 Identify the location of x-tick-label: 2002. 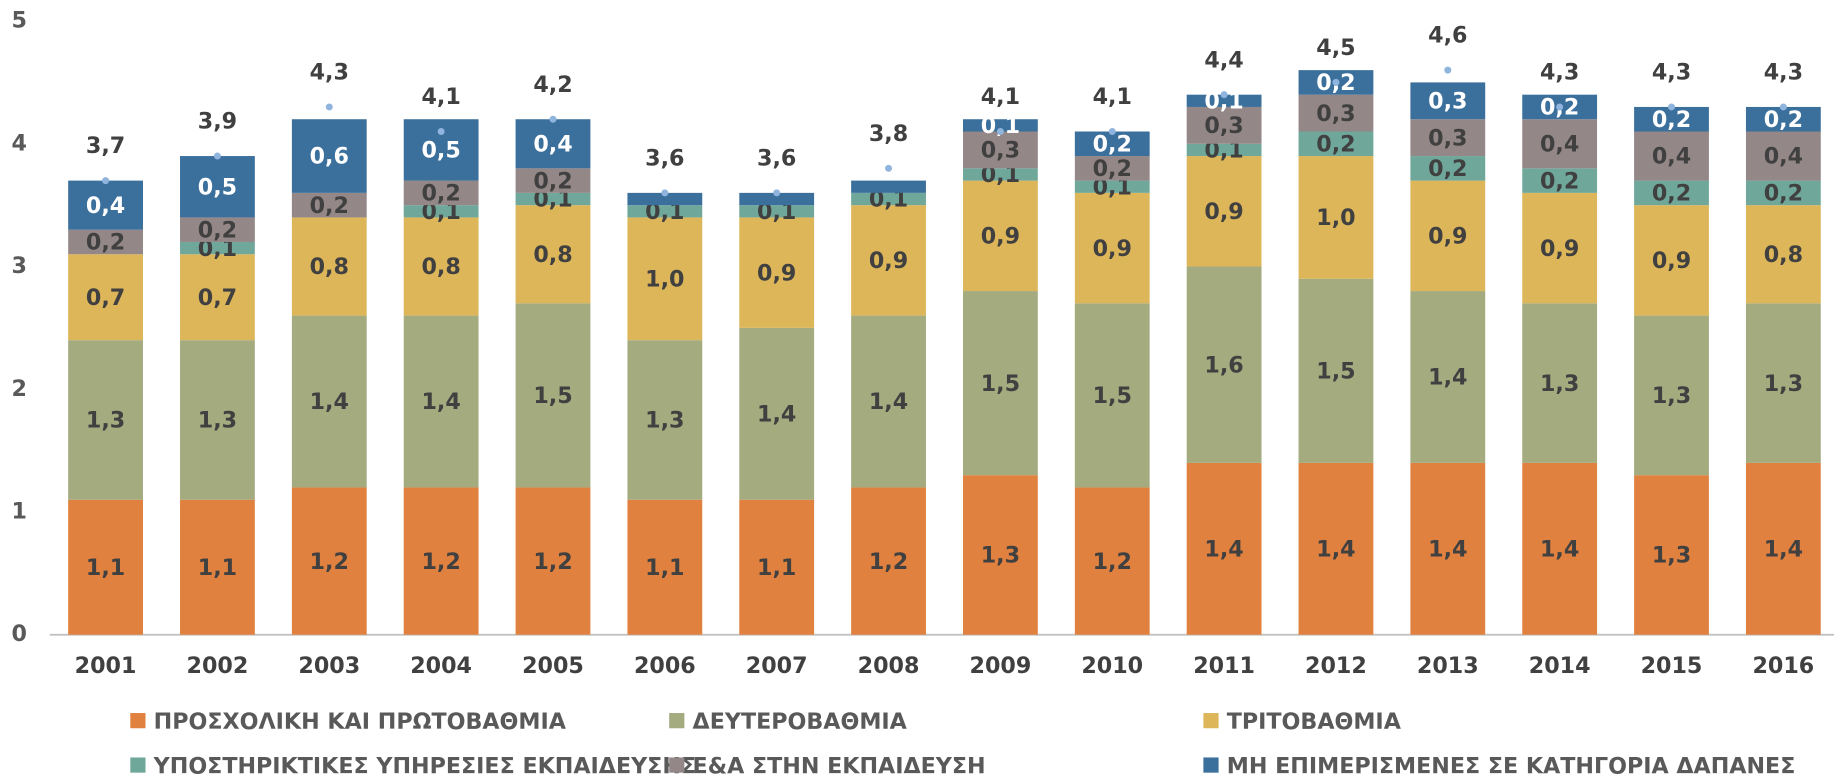
(218, 666).